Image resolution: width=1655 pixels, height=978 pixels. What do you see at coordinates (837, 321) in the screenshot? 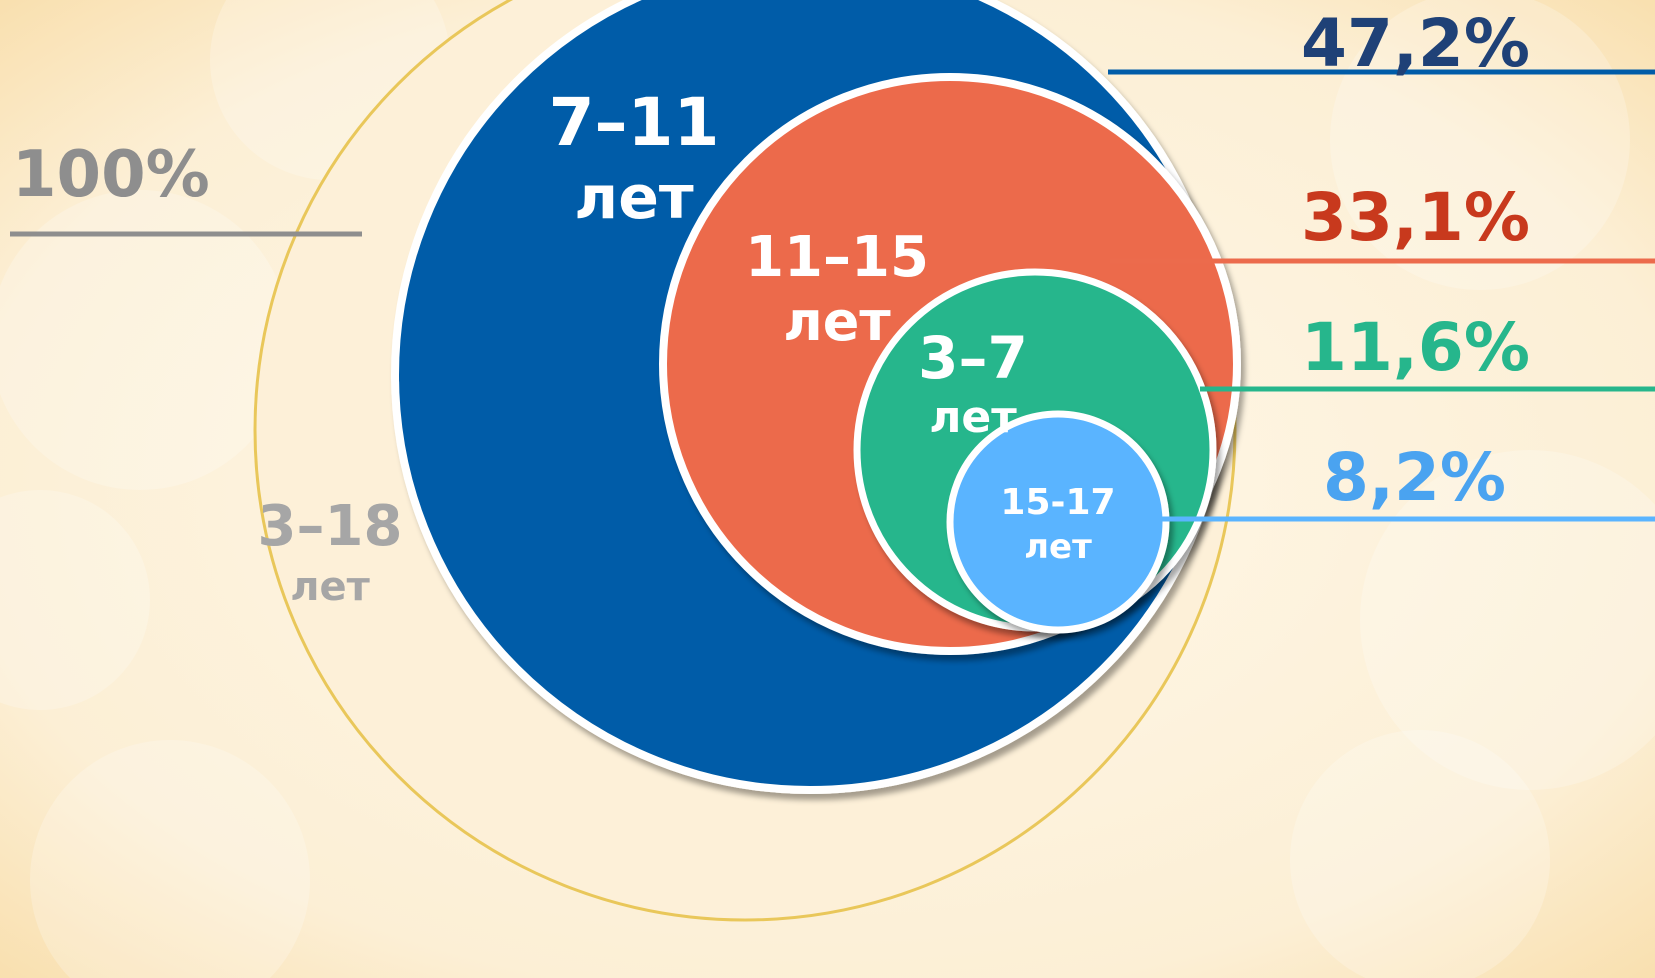
I see `label-unit-11-15: лет` at bounding box center [837, 321].